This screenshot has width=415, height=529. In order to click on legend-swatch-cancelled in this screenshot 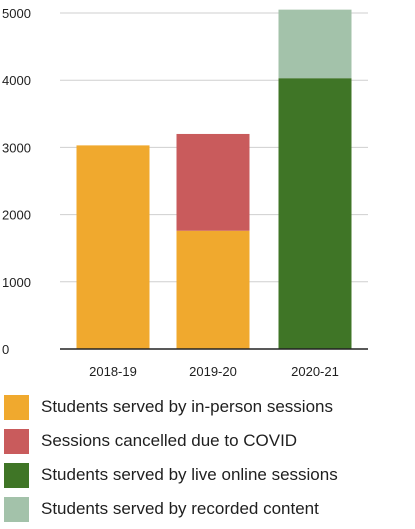, I will do `click(16, 441)`.